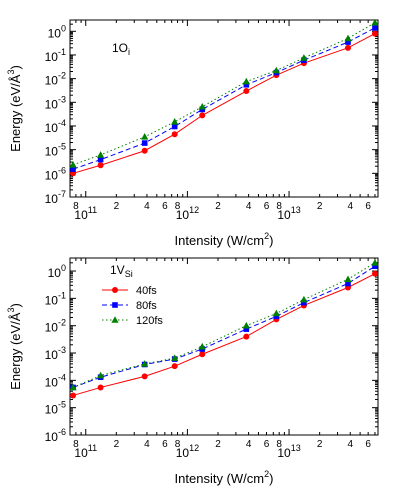 The height and width of the screenshot is (490, 415). What do you see at coordinates (224, 239) in the screenshot?
I see `x-axis-title: Intensity (W/cm2)` at bounding box center [224, 239].